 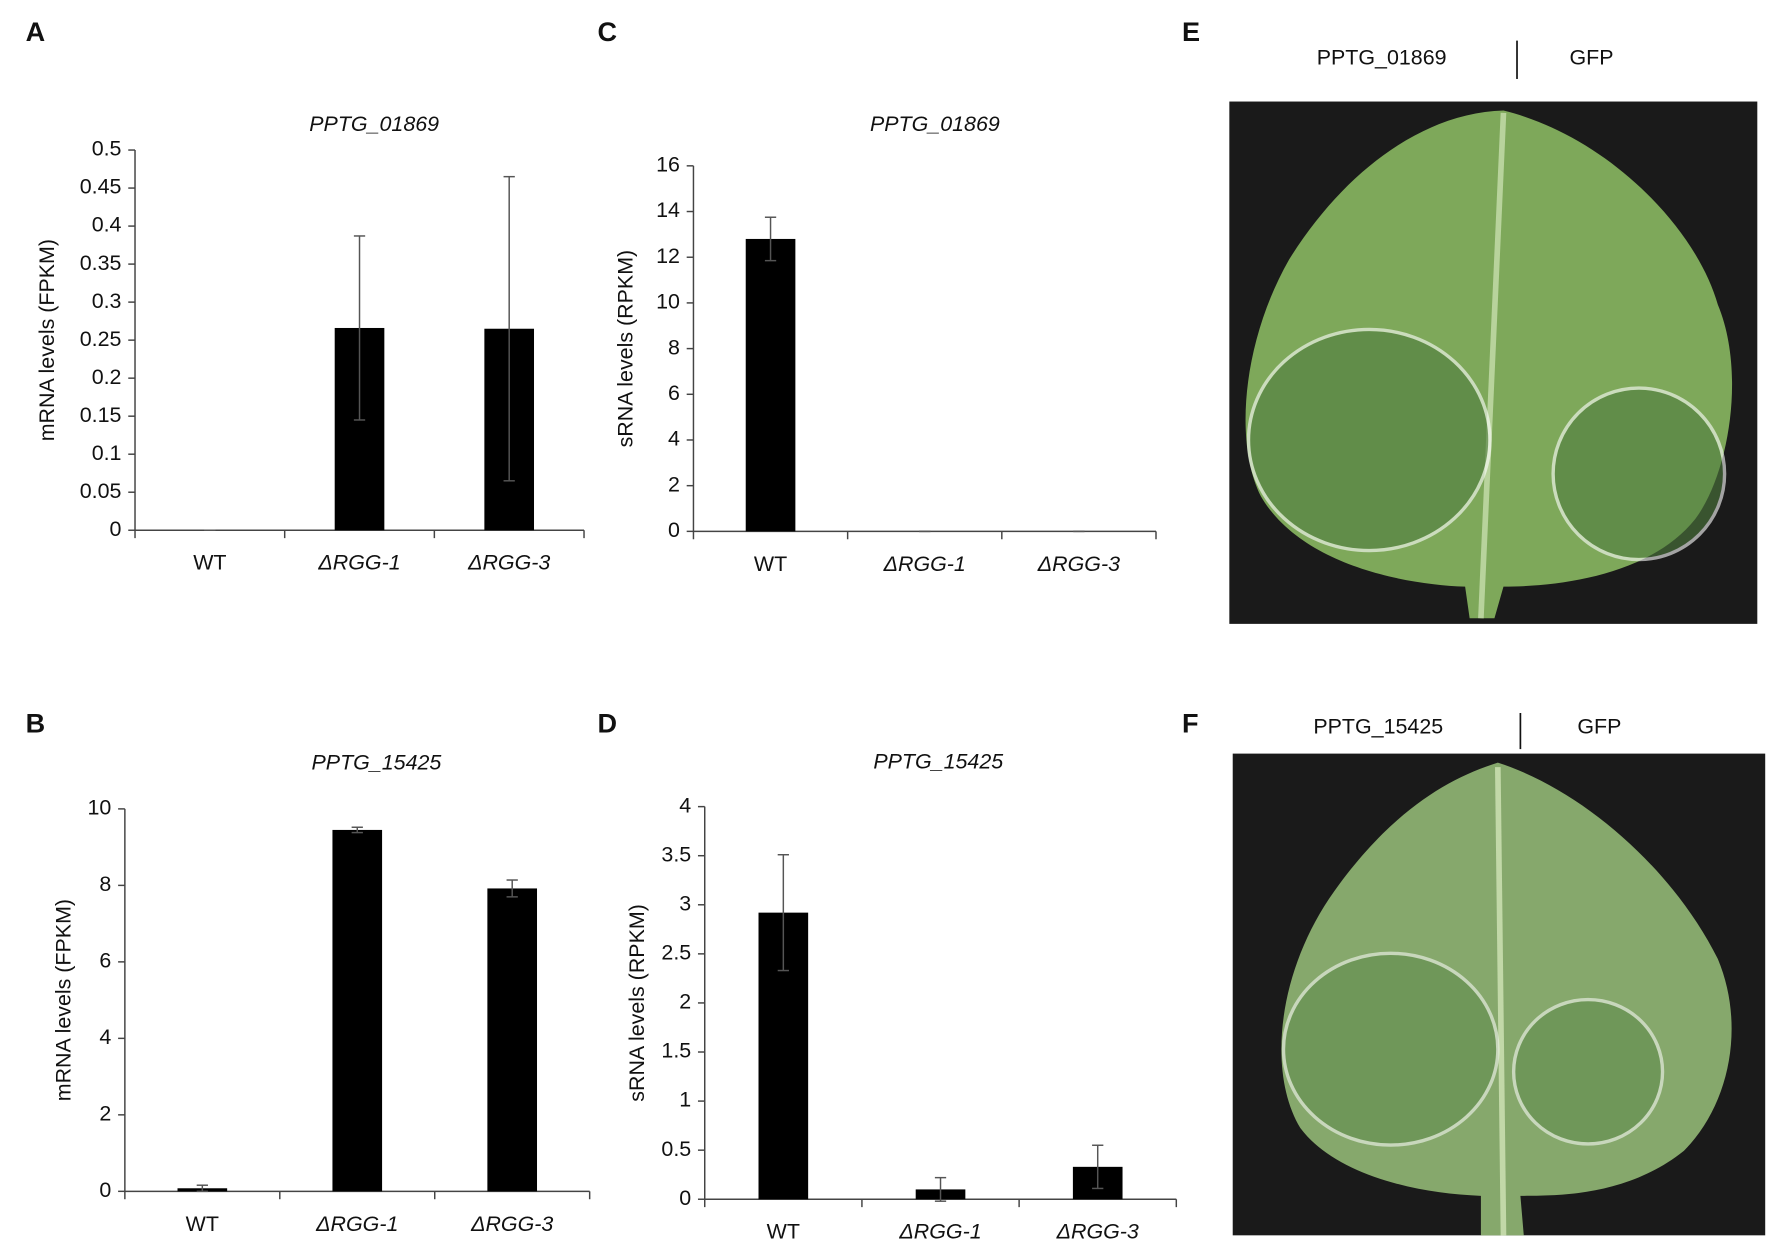 What do you see at coordinates (676, 1051) in the screenshot?
I see `y-tick-label: 1.5` at bounding box center [676, 1051].